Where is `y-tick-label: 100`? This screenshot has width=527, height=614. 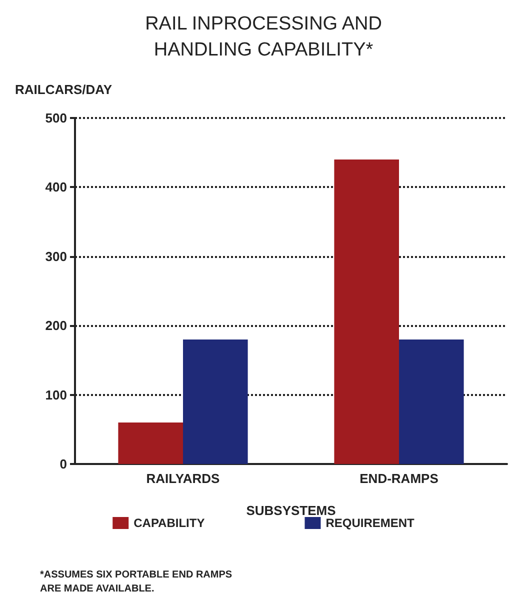
y-tick-label: 100 is located at coordinates (56, 394).